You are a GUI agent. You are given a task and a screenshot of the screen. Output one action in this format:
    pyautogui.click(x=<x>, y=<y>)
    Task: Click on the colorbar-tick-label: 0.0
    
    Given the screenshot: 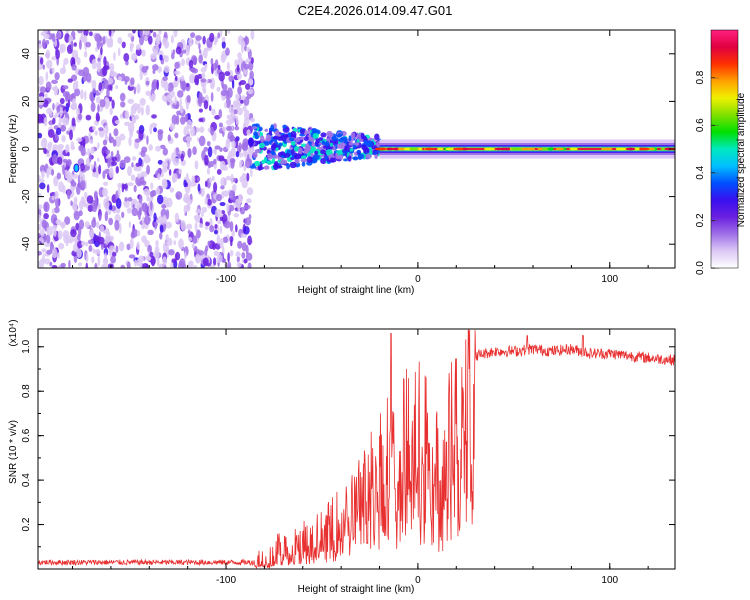 What is the action you would take?
    pyautogui.click(x=700, y=268)
    